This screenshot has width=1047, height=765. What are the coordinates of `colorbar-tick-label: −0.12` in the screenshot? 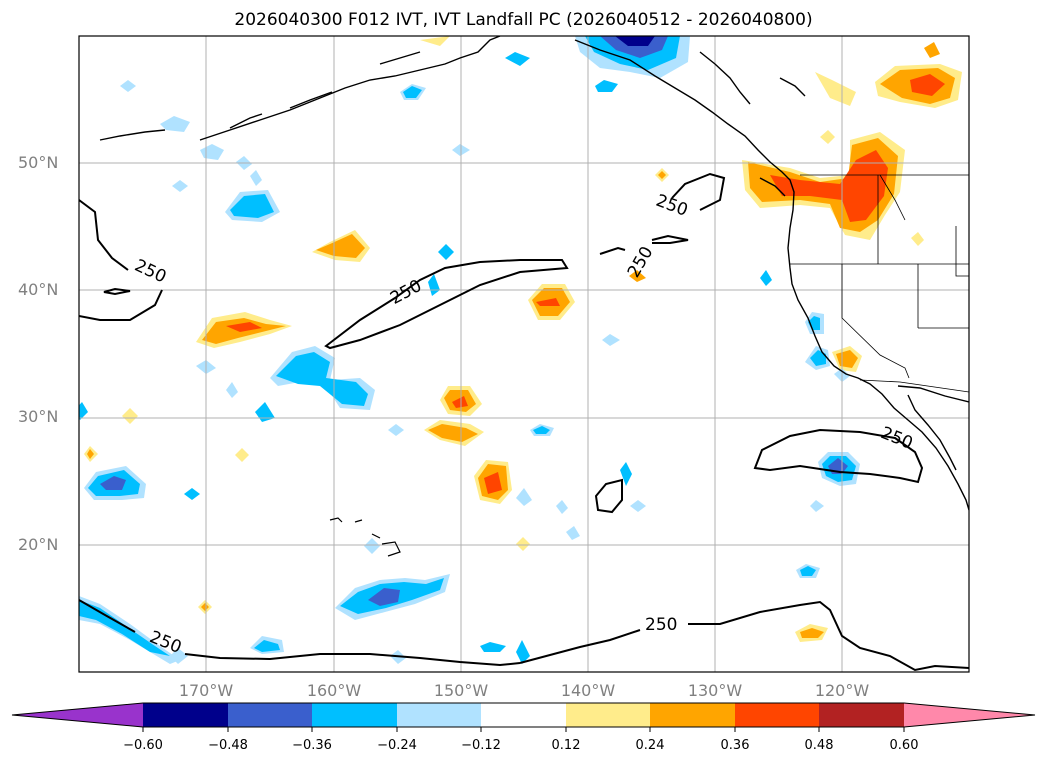 It's located at (481, 745).